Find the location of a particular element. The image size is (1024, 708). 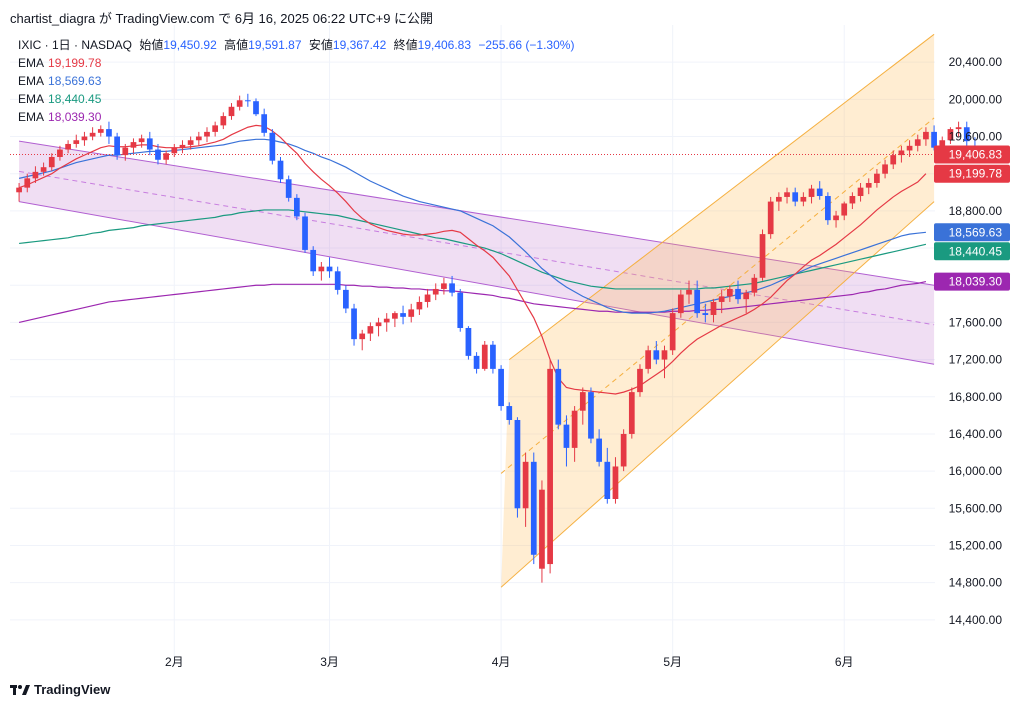

ema-label: EMA is located at coordinates (31, 81).